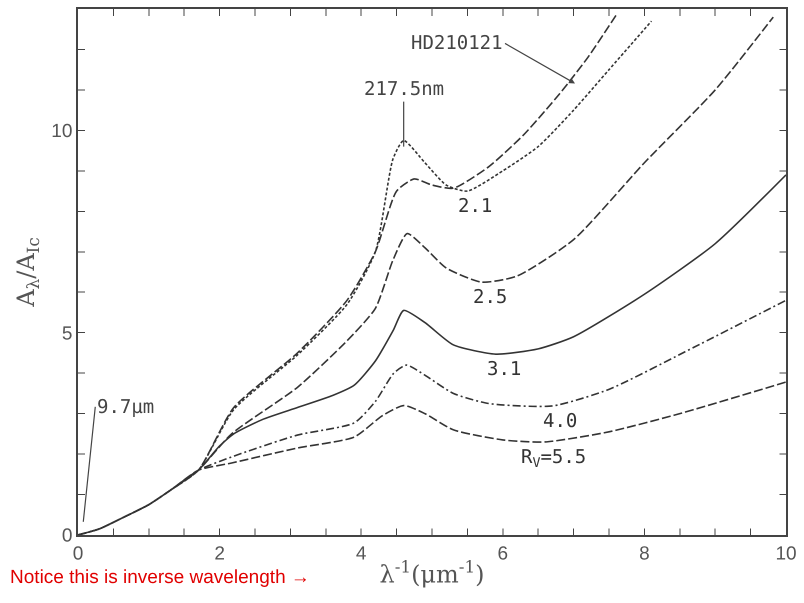 The image size is (804, 603). What do you see at coordinates (553, 458) in the screenshot?
I see `series-label: R$_{V}$=5.5` at bounding box center [553, 458].